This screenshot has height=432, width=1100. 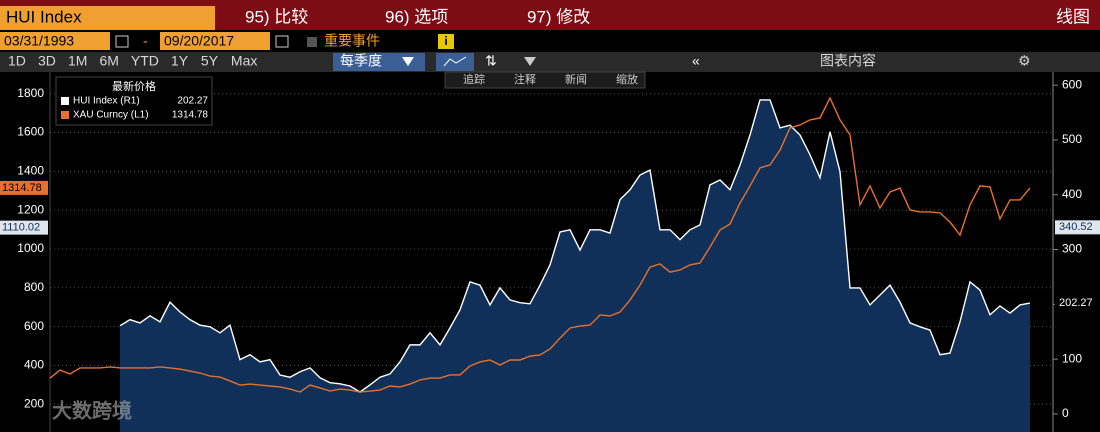 I want to click on y2-tick-label: 300, so click(x=1072, y=249).